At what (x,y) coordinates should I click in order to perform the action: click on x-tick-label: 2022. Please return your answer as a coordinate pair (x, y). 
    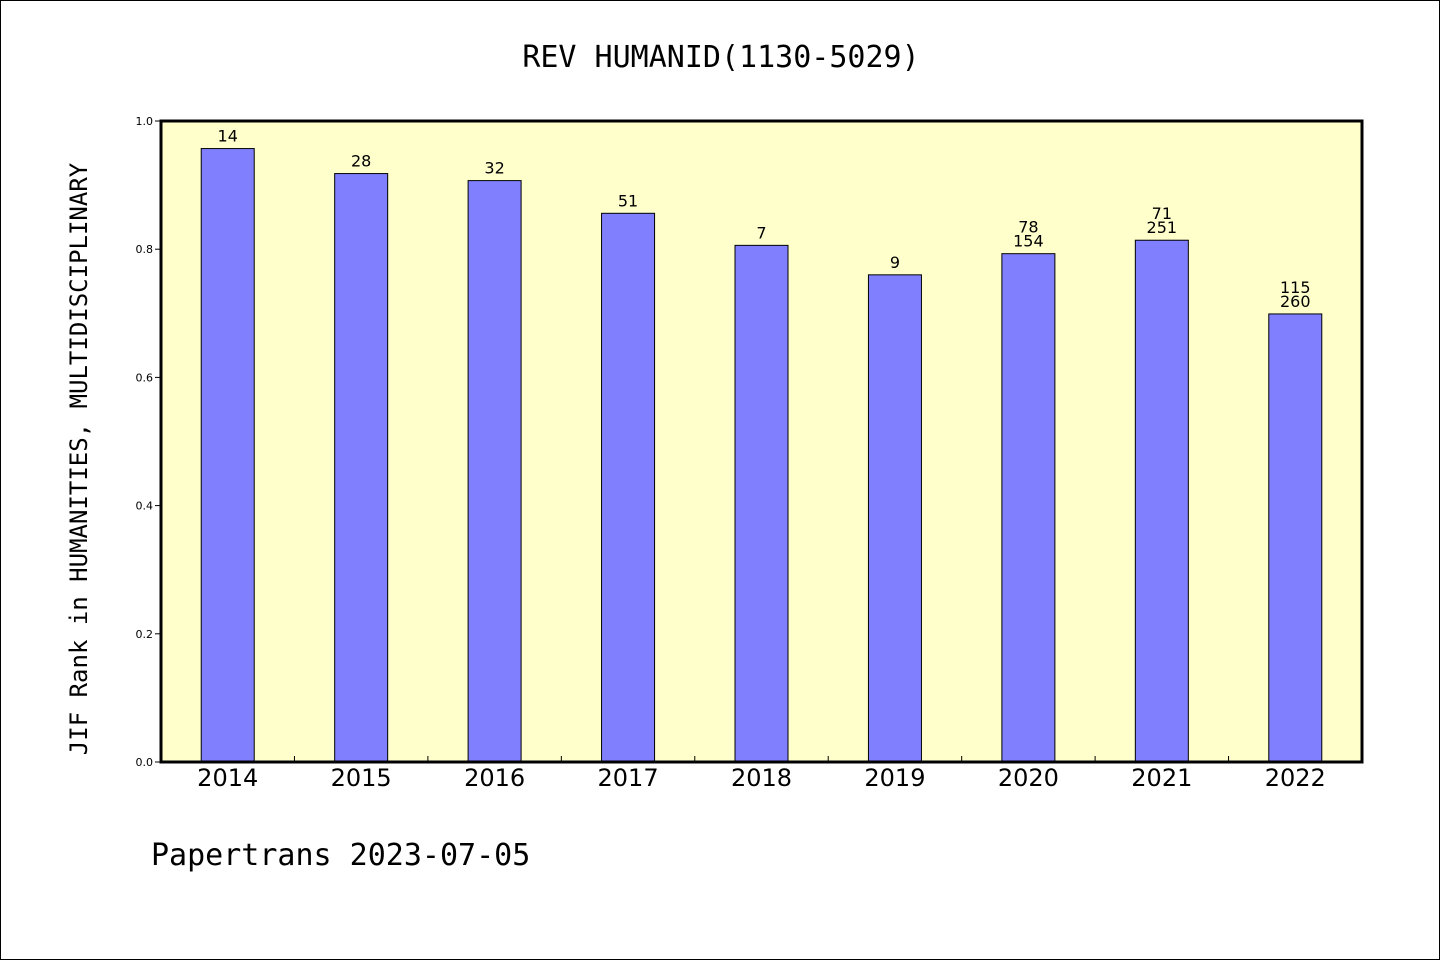
    Looking at the image, I should click on (1295, 778).